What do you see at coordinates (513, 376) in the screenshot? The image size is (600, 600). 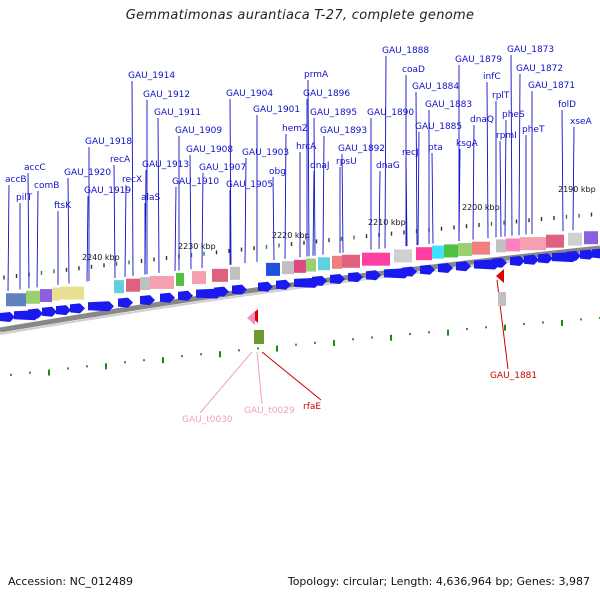 I see `rna-label: GAU_1881` at bounding box center [513, 376].